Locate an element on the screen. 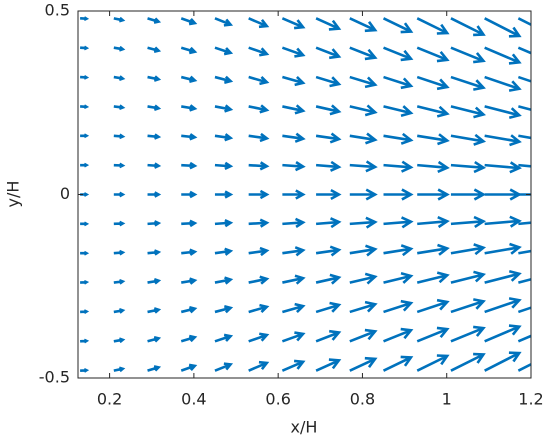 The height and width of the screenshot is (444, 549). x-tick-label: 0.2 is located at coordinates (109, 399).